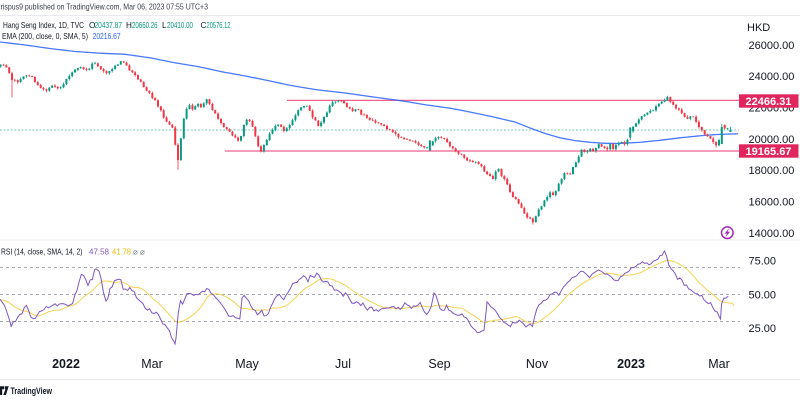 The height and width of the screenshot is (405, 800). Describe the element at coordinates (769, 102) in the screenshot. I see `svg-text: 22466.31` at that location.